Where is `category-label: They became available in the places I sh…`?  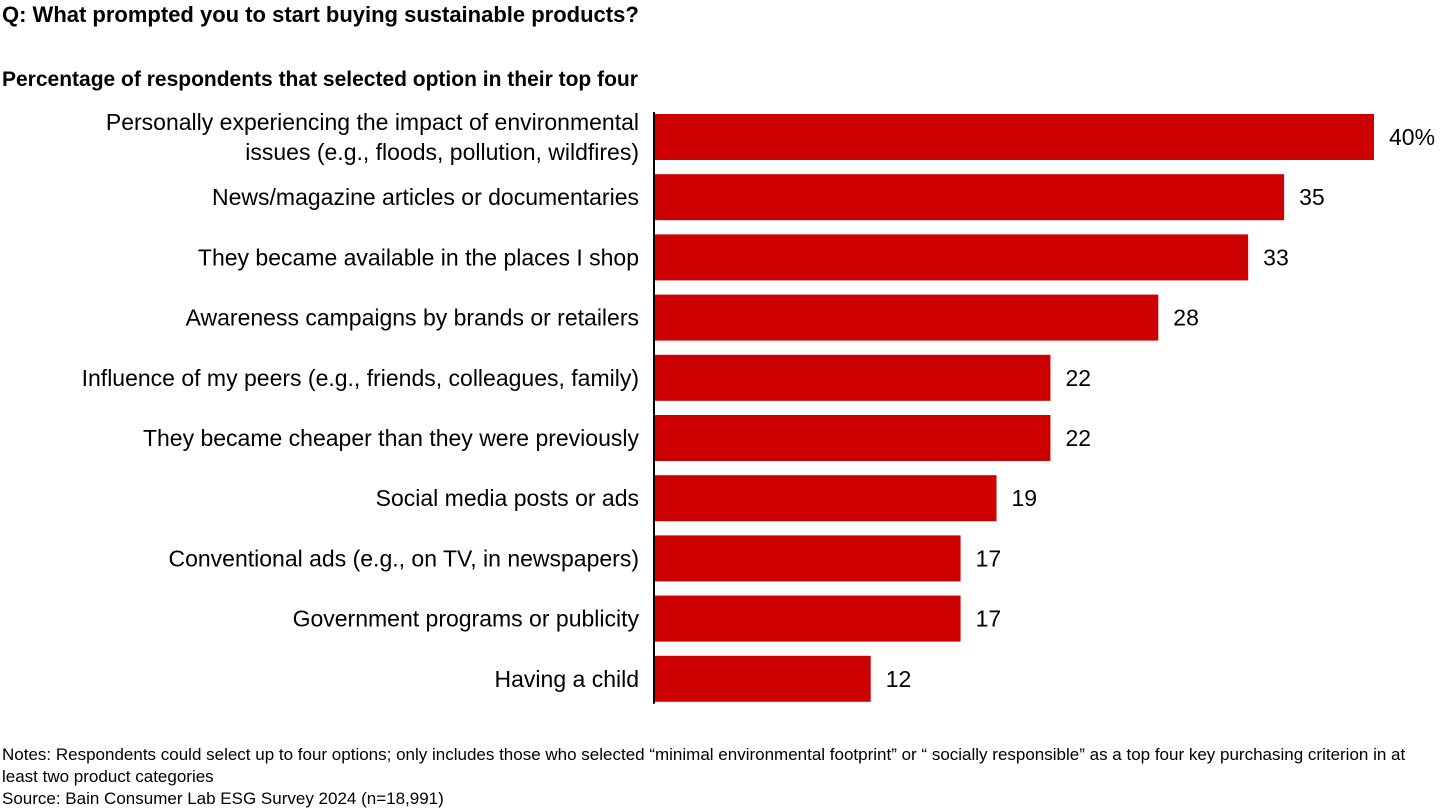
category-label: They became available in the places I sh… is located at coordinates (418, 257).